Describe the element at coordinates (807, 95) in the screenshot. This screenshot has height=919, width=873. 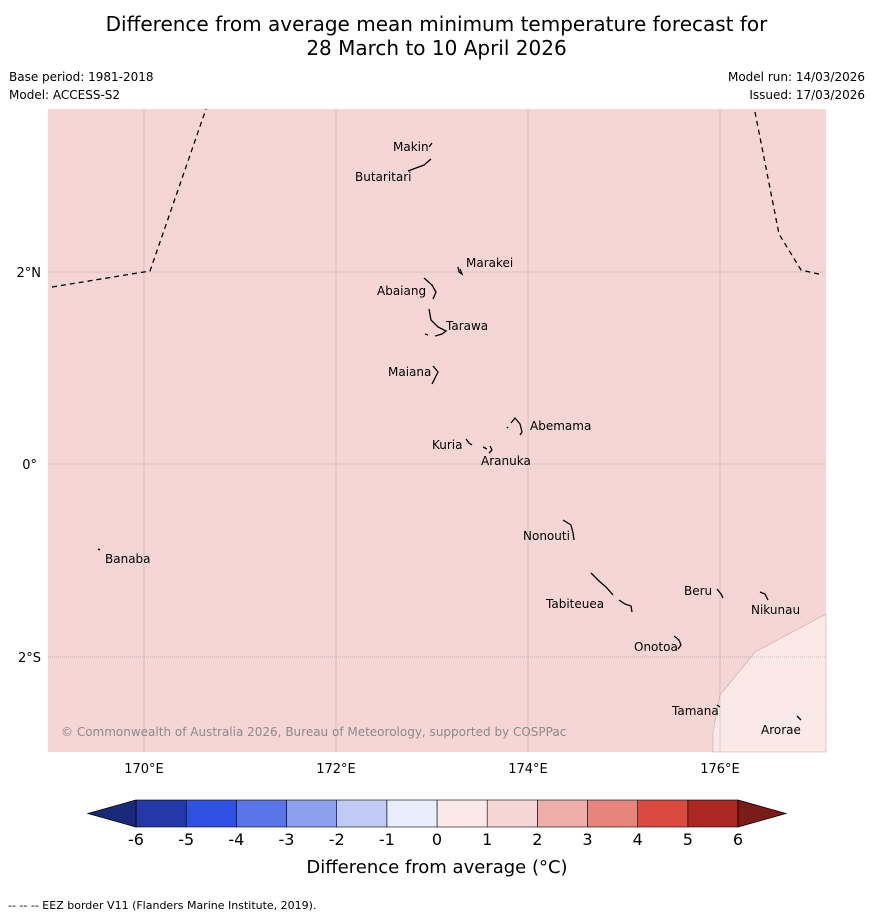
I see `issued-date: Issued: 17/03/2026` at that location.